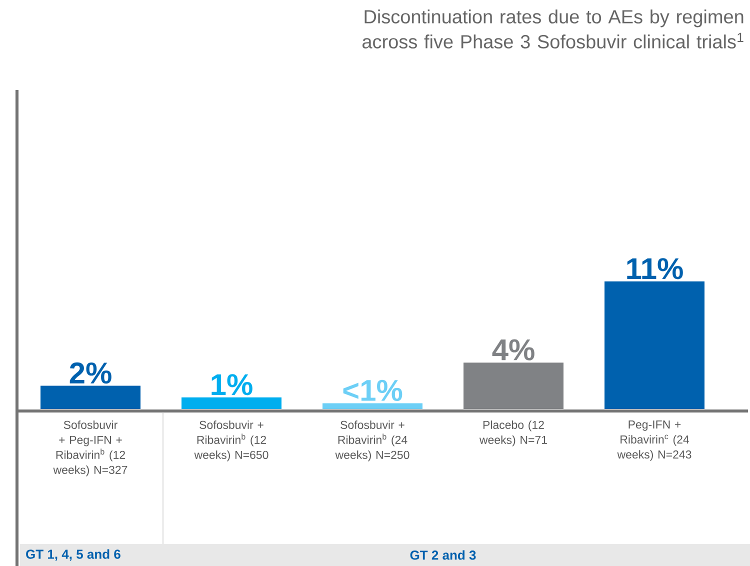  What do you see at coordinates (655, 269) in the screenshot?
I see `data-label: 11%` at bounding box center [655, 269].